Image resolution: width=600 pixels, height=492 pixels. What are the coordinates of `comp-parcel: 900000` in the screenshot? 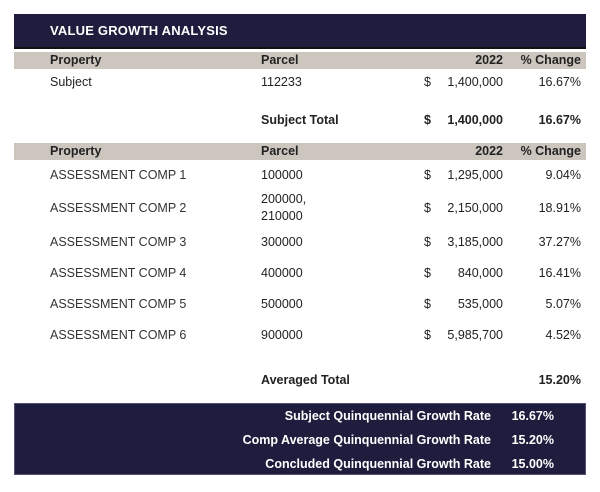 It's located at (282, 335).